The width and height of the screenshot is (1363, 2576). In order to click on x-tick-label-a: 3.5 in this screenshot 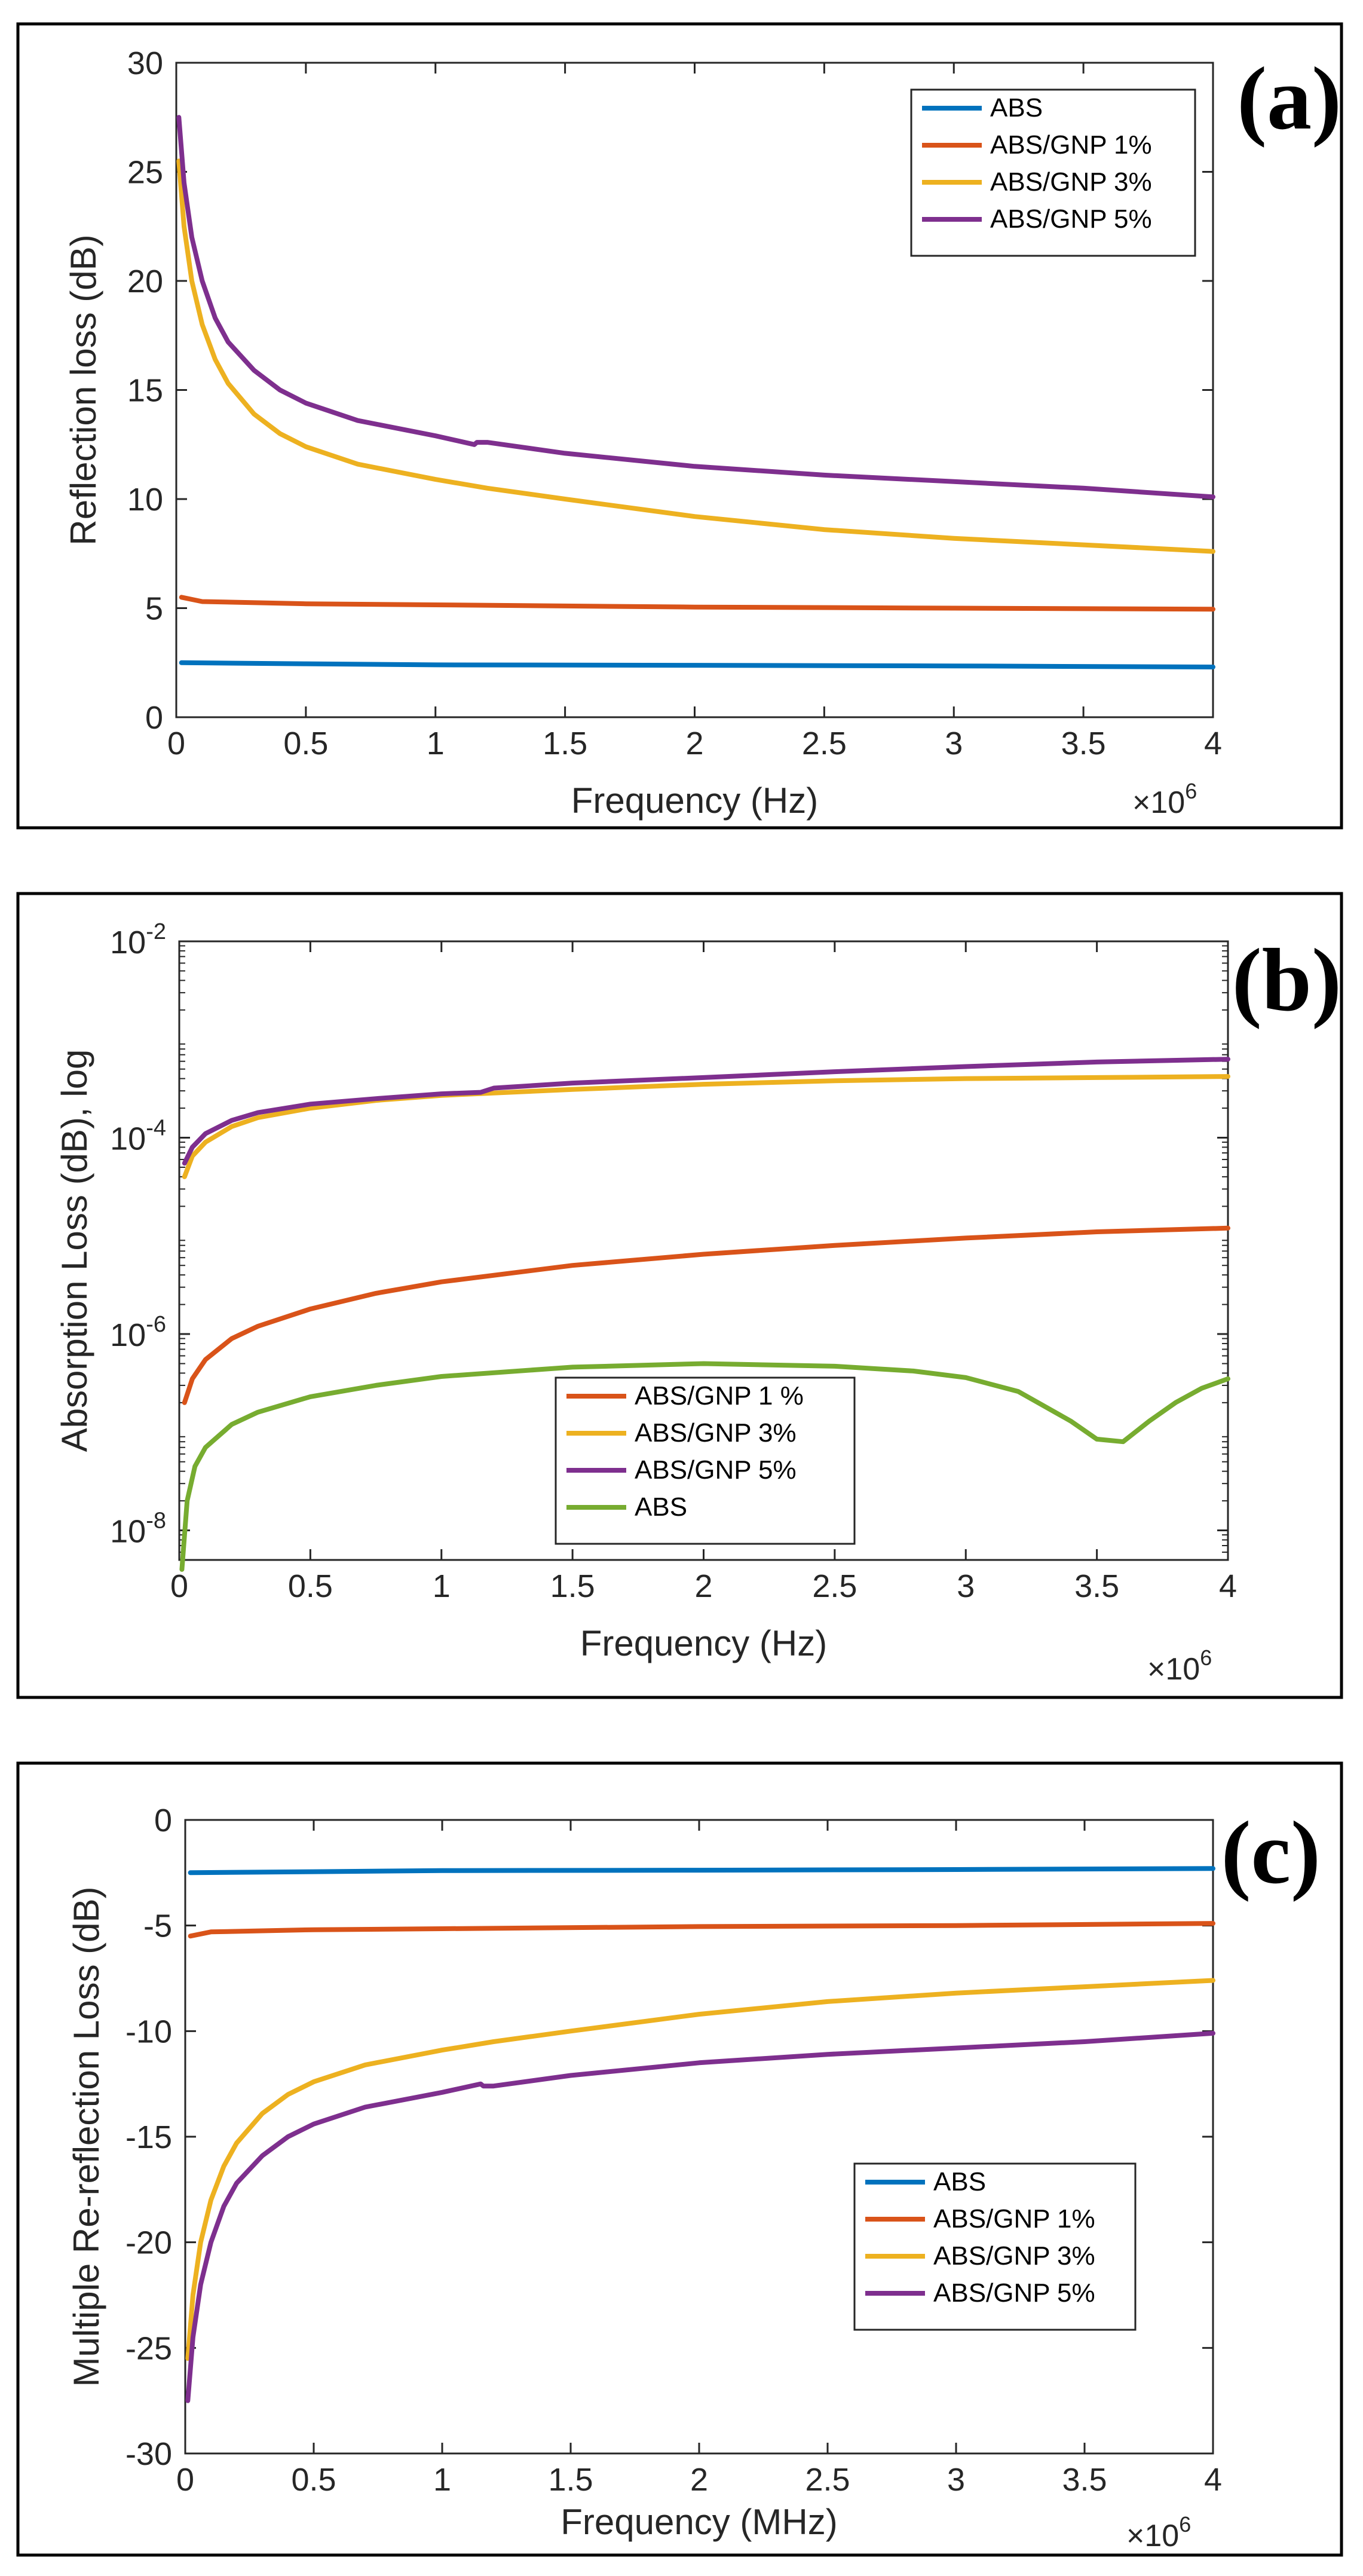, I will do `click(1083, 743)`.